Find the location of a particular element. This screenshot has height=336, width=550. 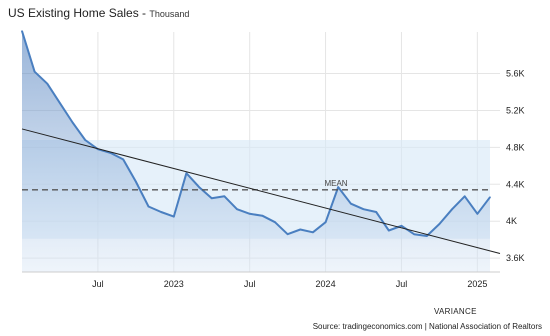

x-tick-label: 2025 is located at coordinates (477, 284).